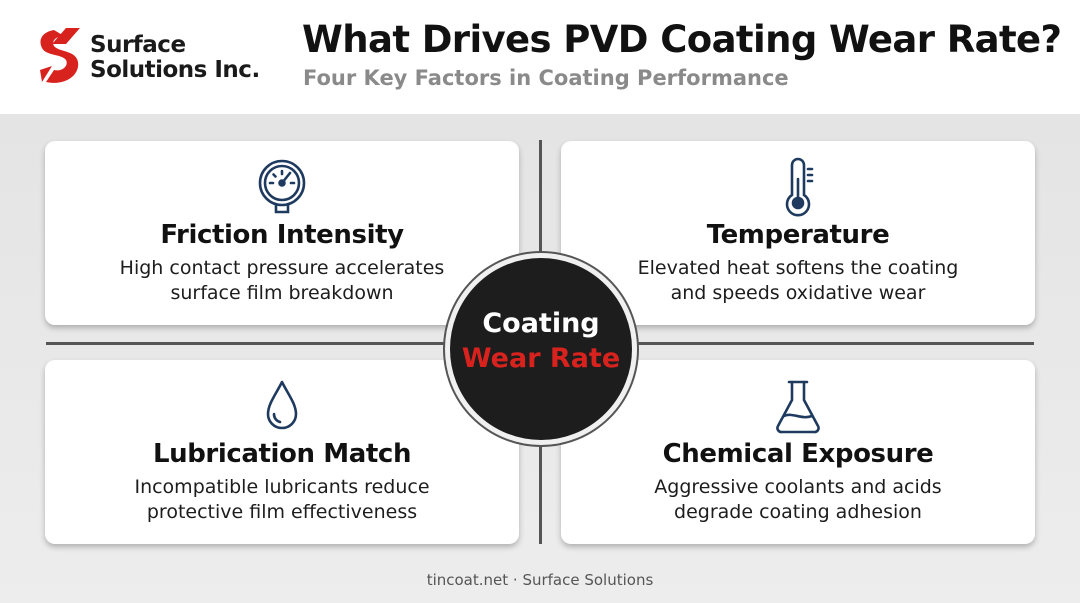 The height and width of the screenshot is (603, 1080). Describe the element at coordinates (540, 580) in the screenshot. I see `footer-credit: tincoat.net · Surface Solutions` at that location.